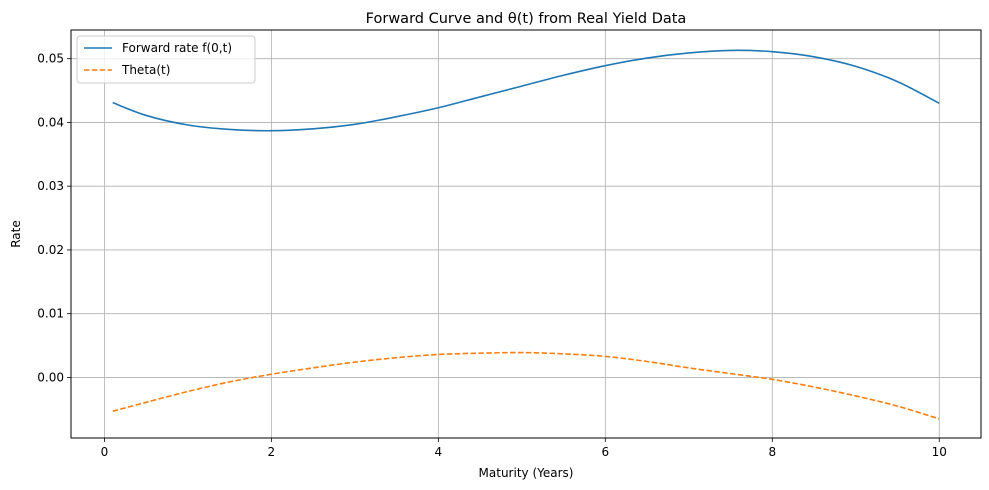  I want to click on y-tick-label: 0.02, so click(50, 250).